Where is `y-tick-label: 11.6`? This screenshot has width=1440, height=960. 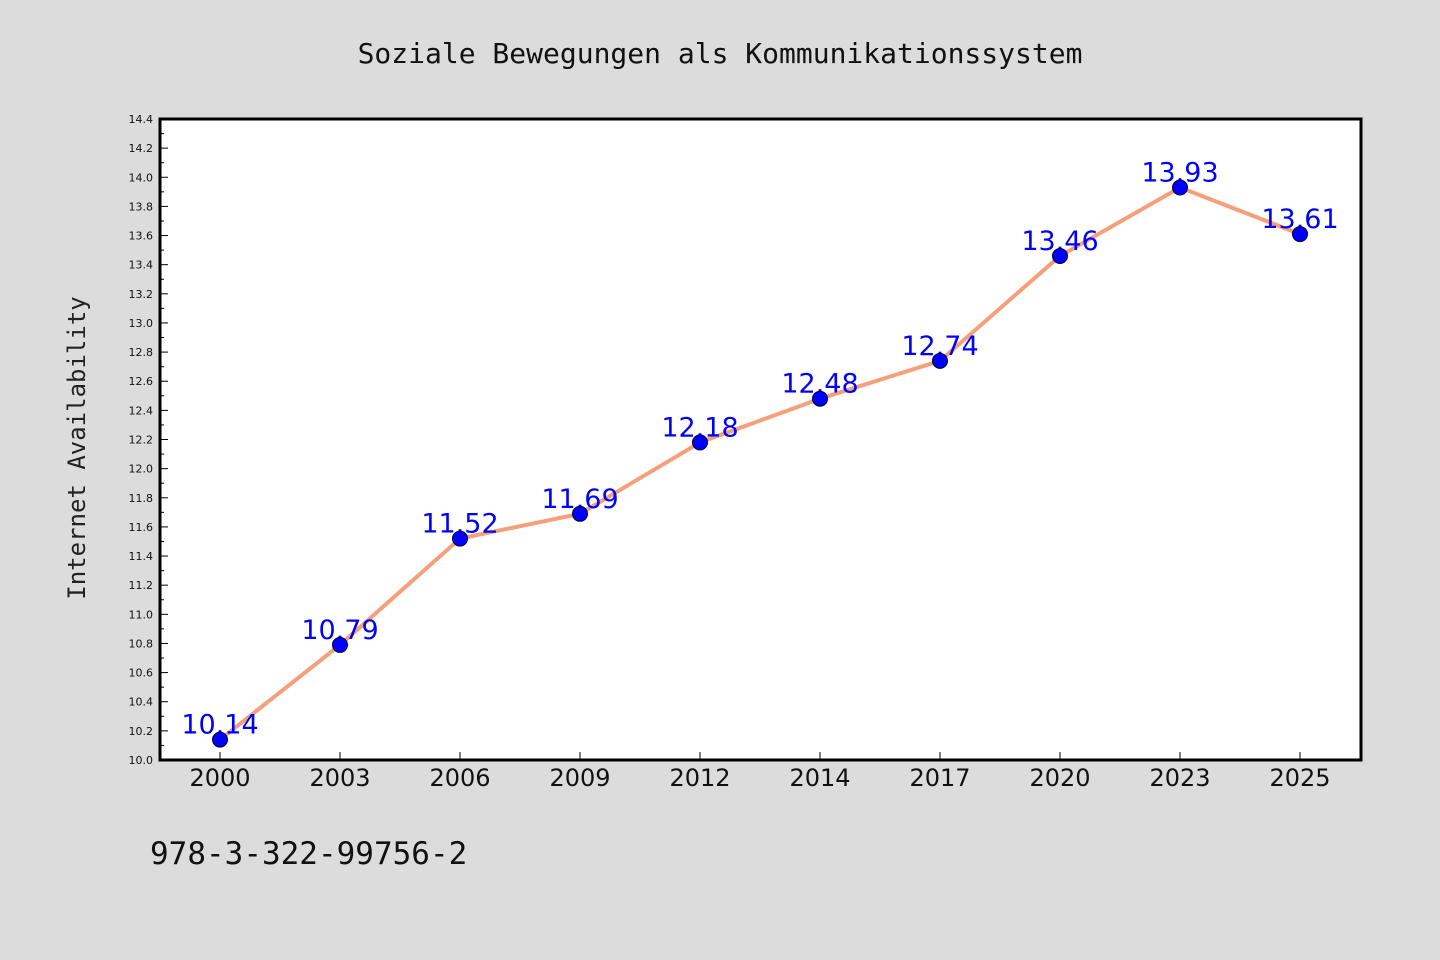
y-tick-label: 11.6 is located at coordinates (141, 527).